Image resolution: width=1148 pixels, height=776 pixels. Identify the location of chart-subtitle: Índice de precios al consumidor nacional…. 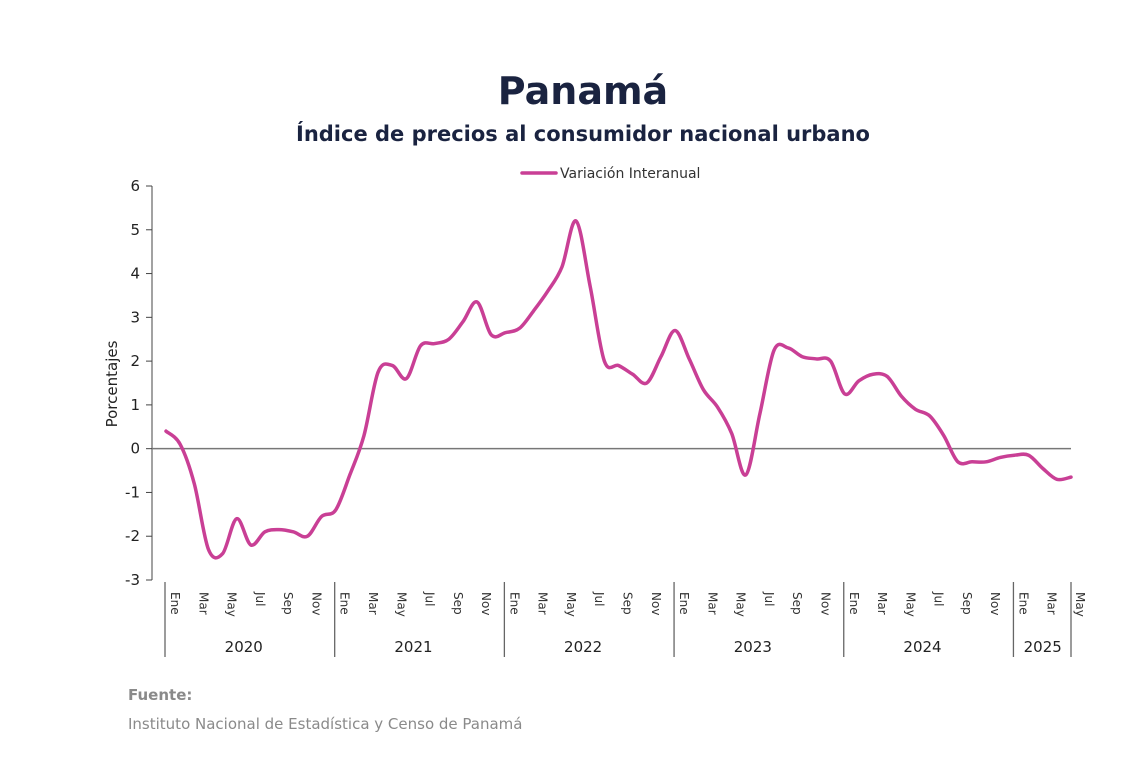
(583, 133).